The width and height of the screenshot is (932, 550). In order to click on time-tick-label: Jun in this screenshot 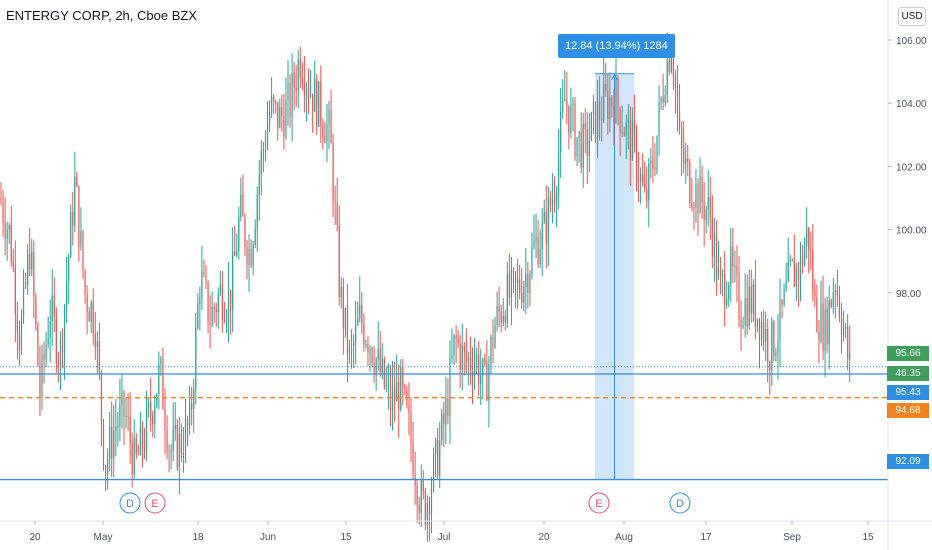, I will do `click(268, 537)`.